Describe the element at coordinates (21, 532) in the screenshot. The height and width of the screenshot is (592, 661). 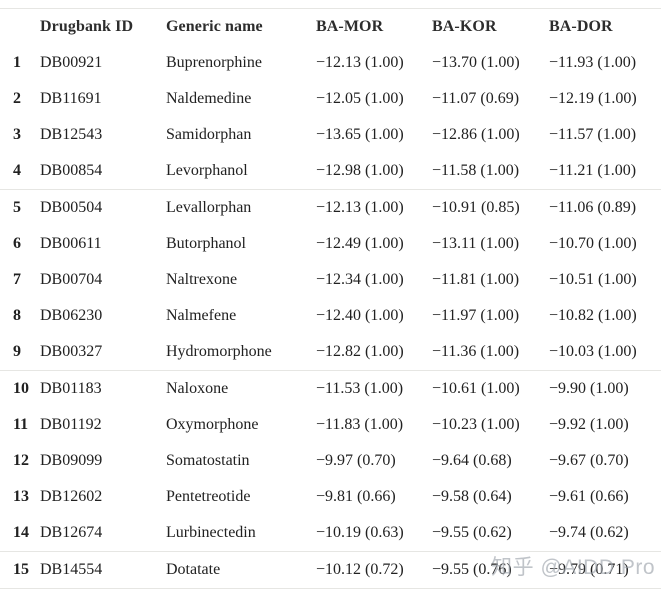
I see `row-index-cell: 14` at that location.